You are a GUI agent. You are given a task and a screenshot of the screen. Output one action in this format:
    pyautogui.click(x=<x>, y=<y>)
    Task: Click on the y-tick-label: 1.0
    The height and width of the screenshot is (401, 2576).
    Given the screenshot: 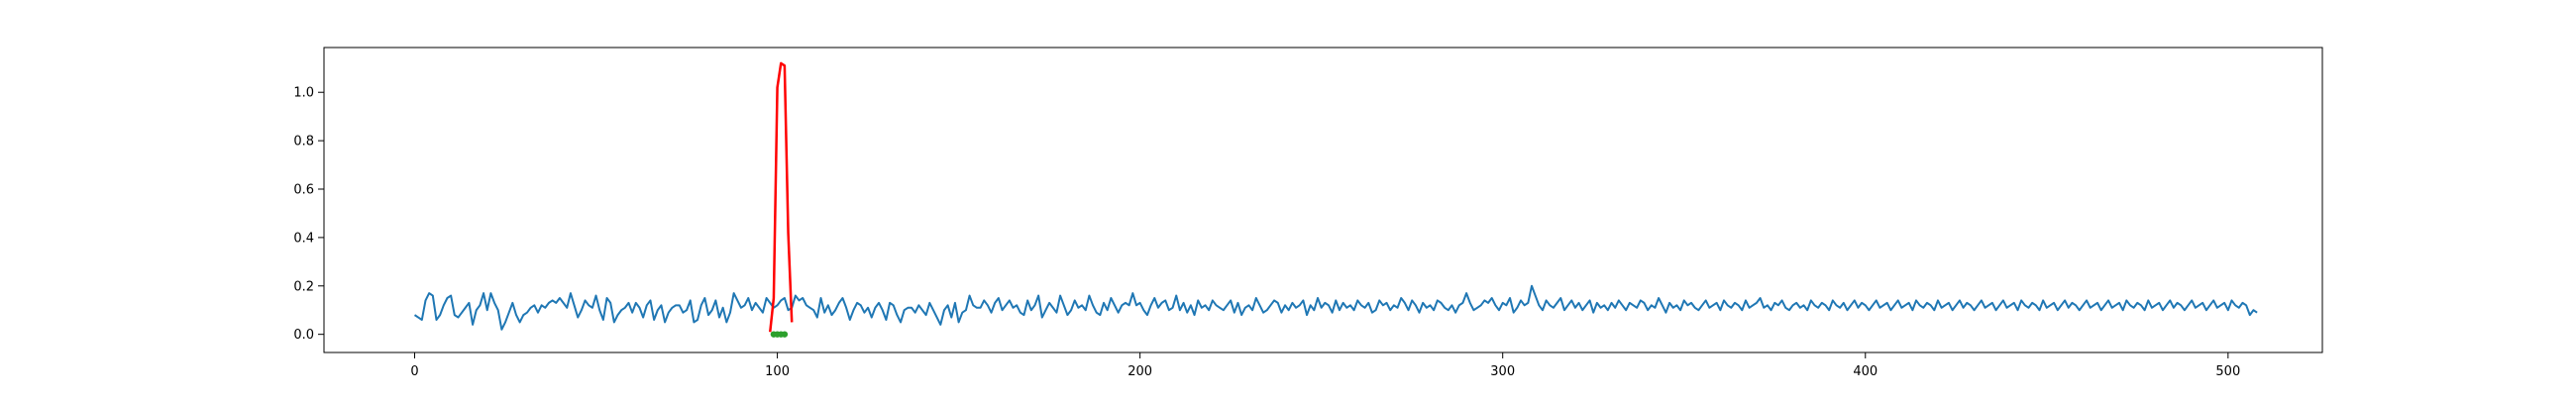 What is the action you would take?
    pyautogui.click(x=303, y=93)
    